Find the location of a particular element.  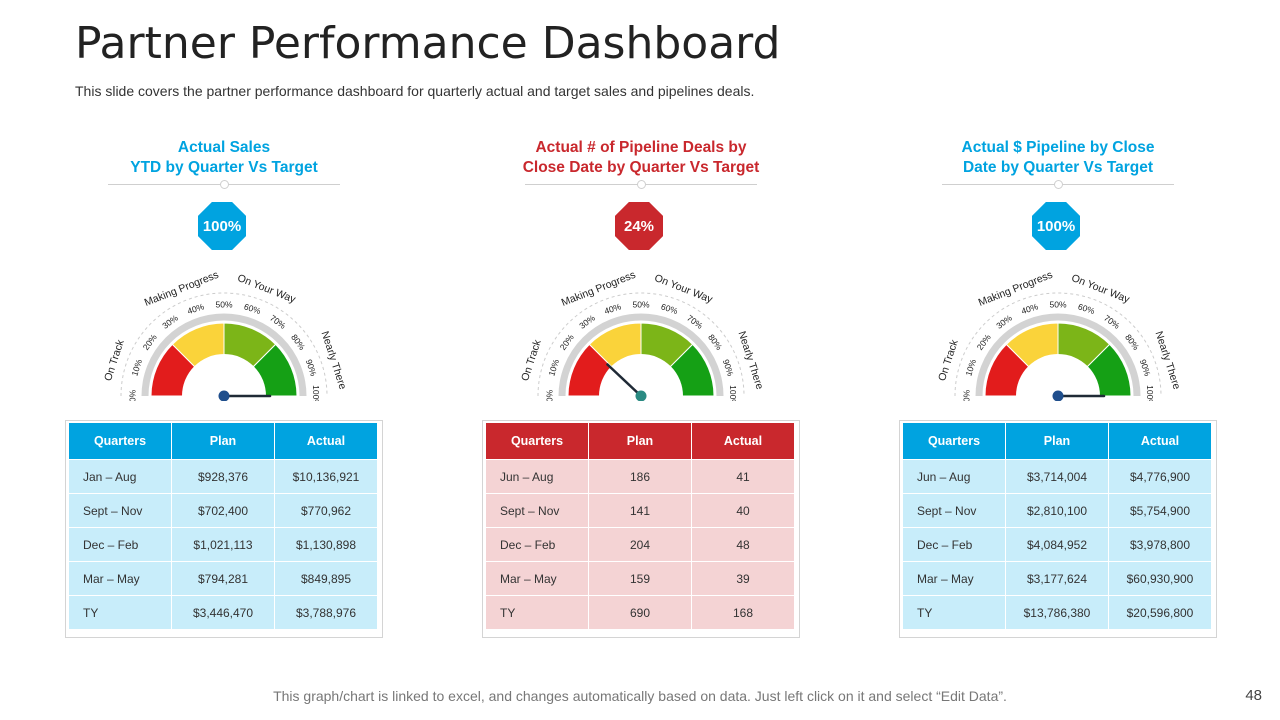

table-row: Sept – Nov $702,400 $770,962 is located at coordinates (223, 510).